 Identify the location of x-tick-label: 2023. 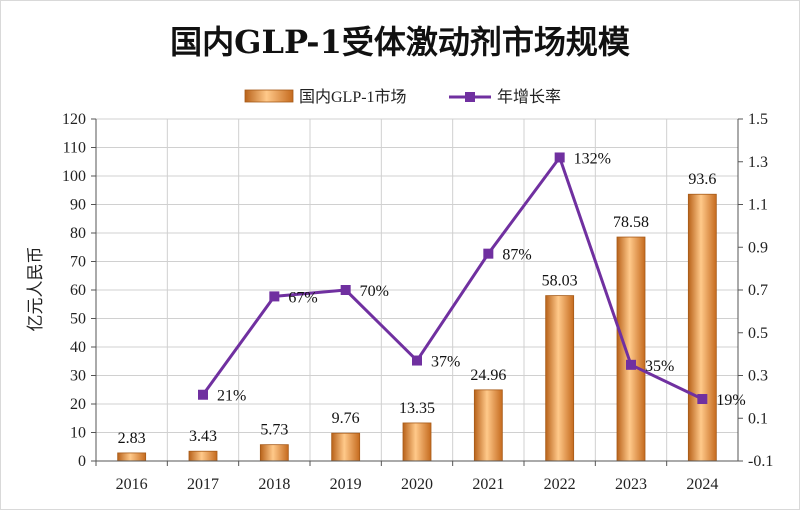
(631, 484).